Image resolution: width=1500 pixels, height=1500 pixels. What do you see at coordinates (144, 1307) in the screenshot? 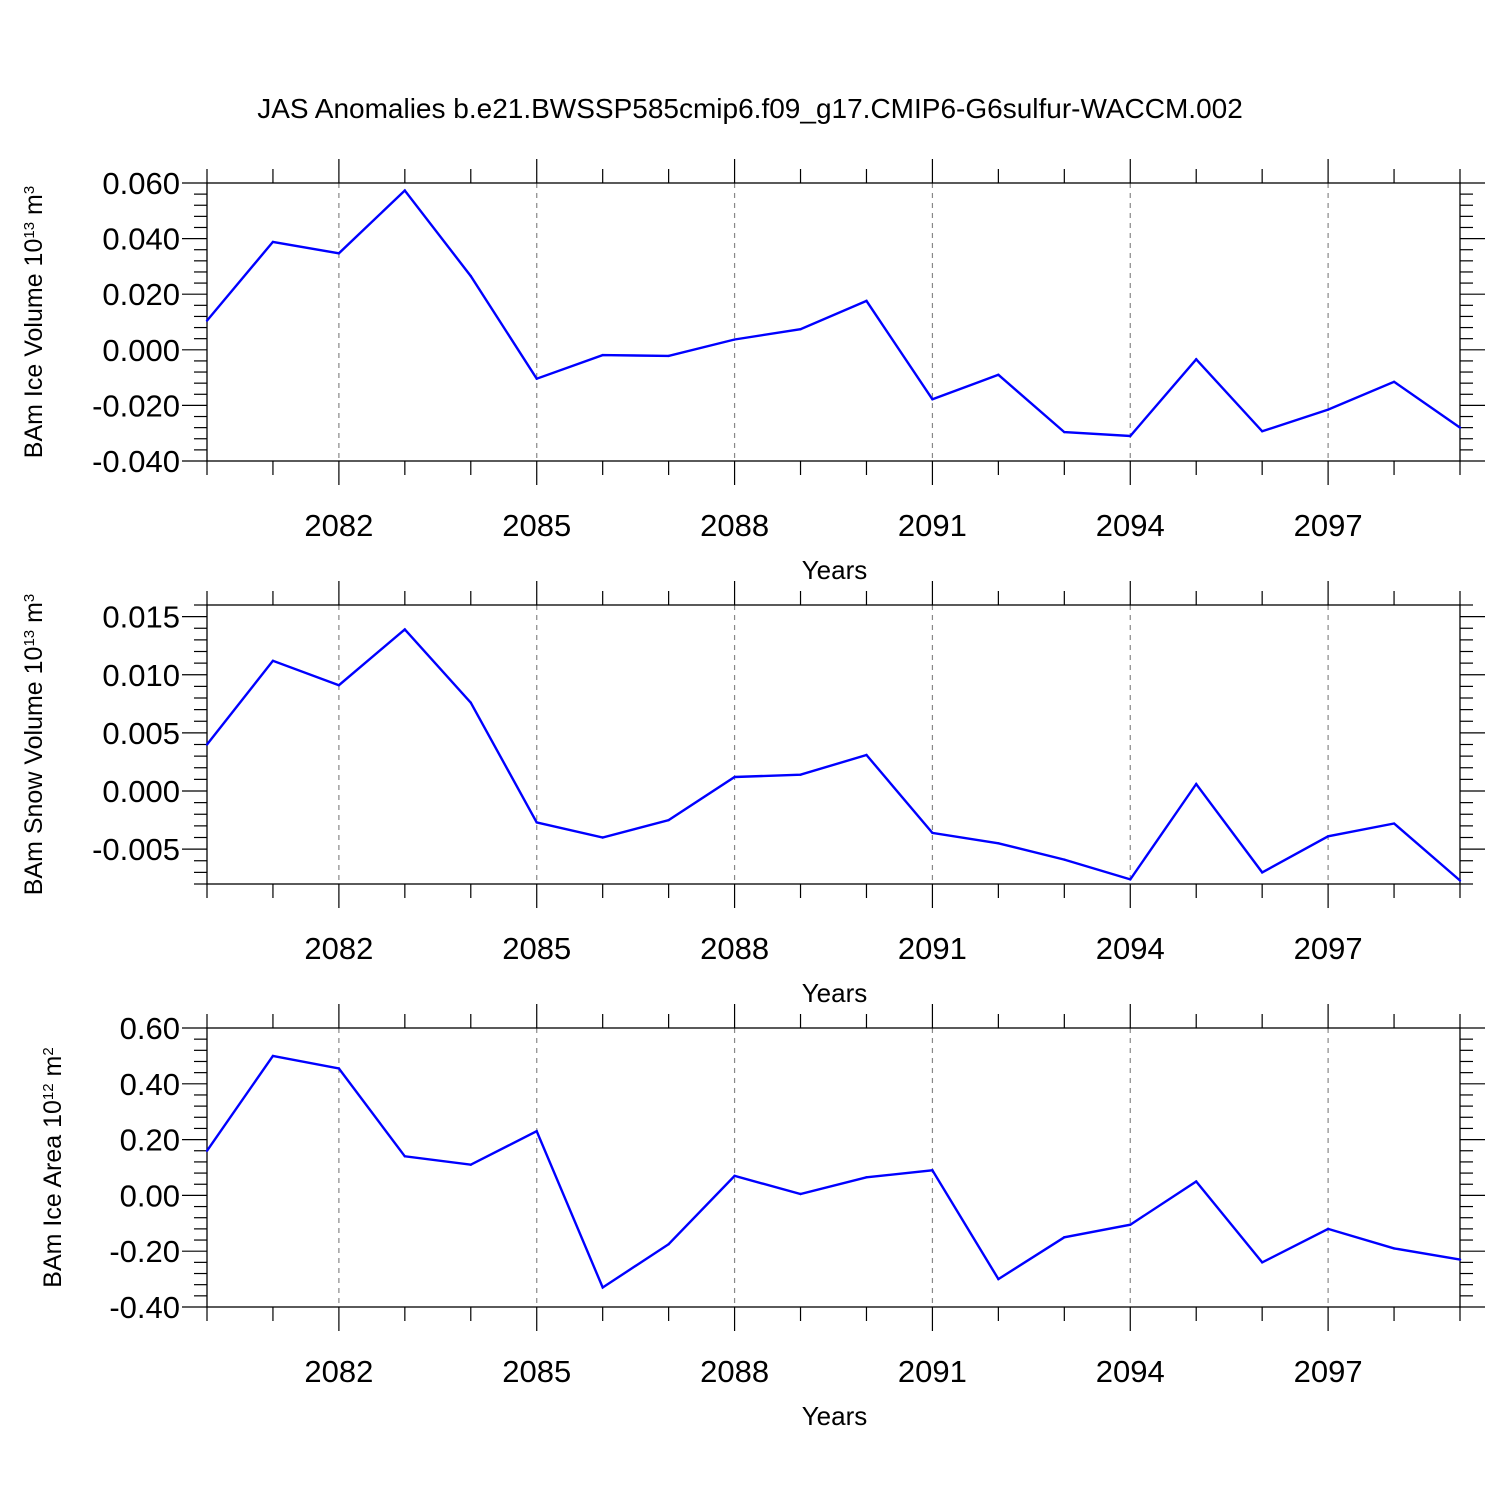
I see `y-tick-label: -0.40` at bounding box center [144, 1307].